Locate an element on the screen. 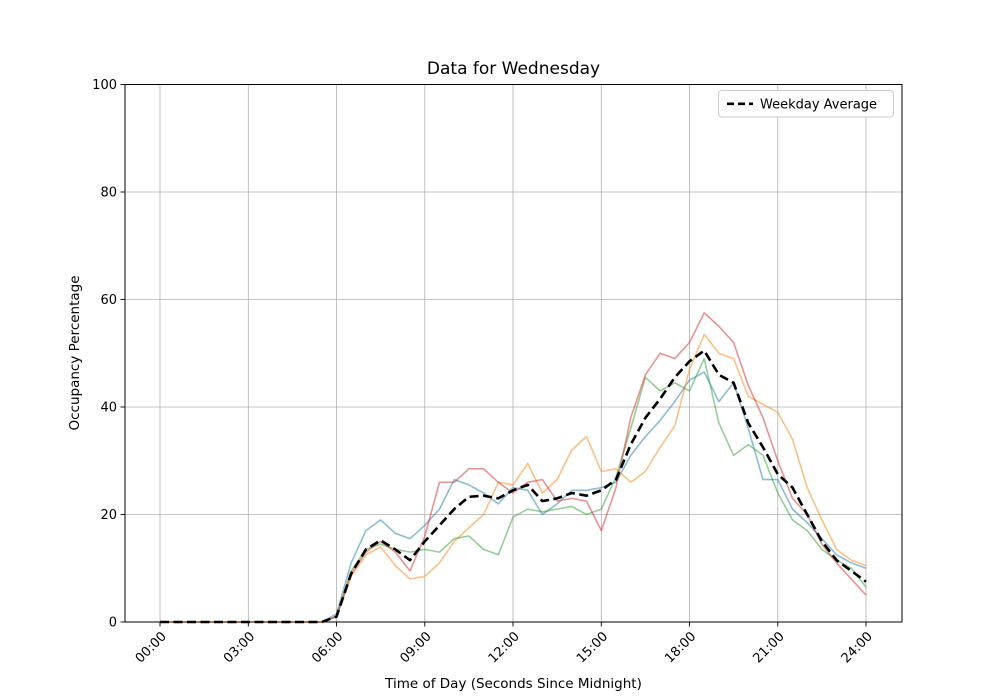 The height and width of the screenshot is (700, 1000). x-tick-label: 18:00 is located at coordinates (680, 647).